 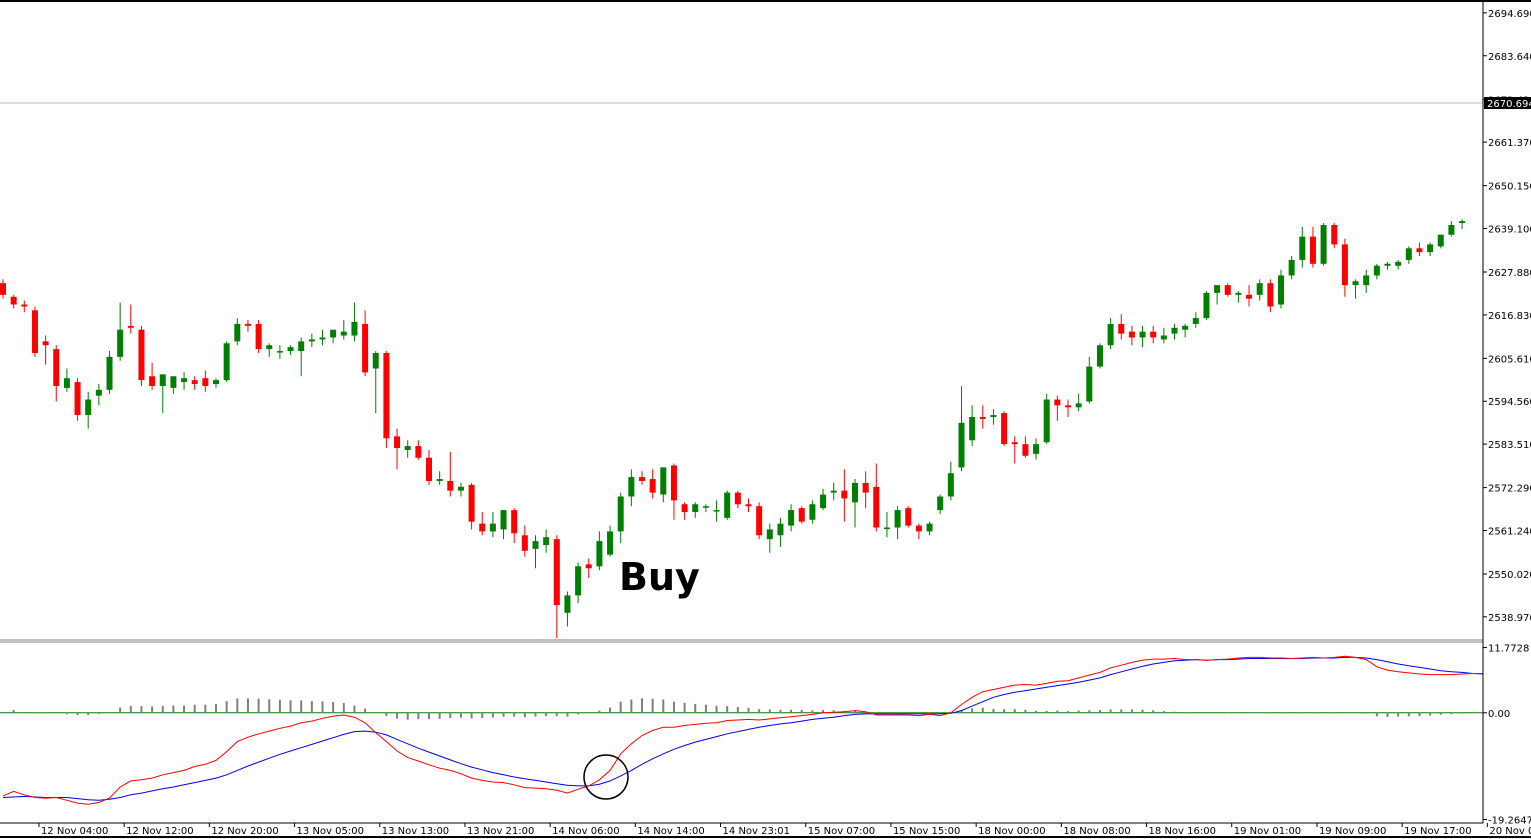 I want to click on macd-tick-label: 0.00, so click(x=1499, y=714).